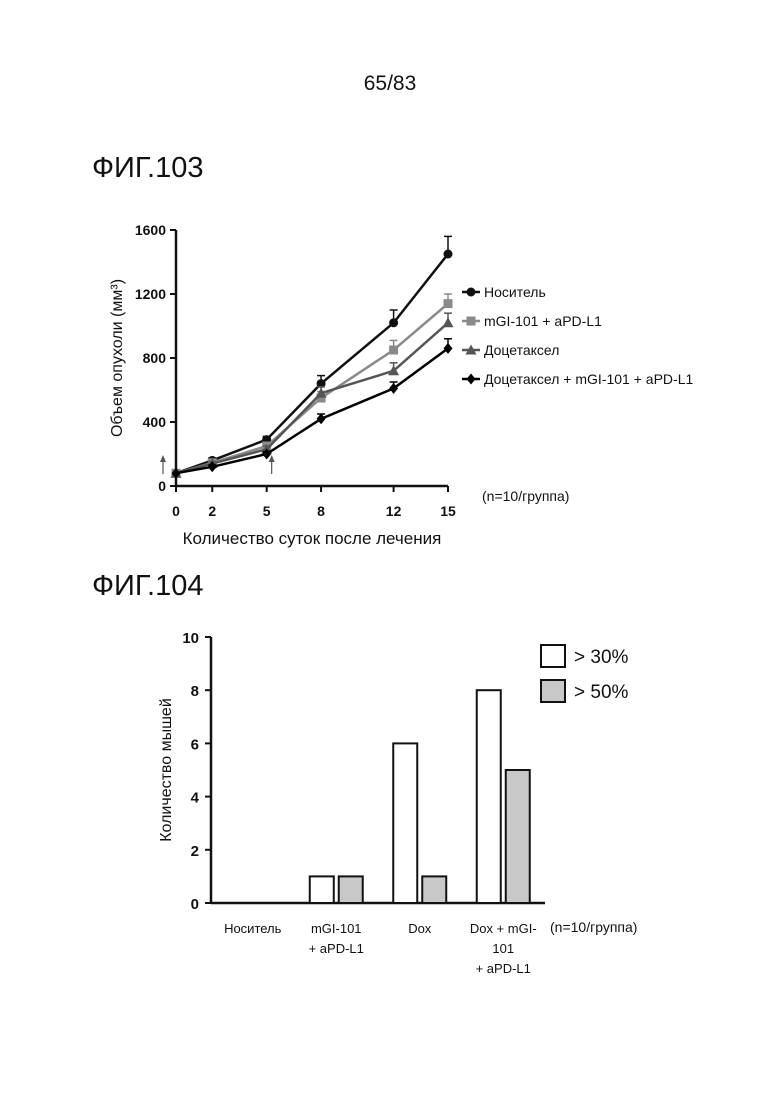  Describe the element at coordinates (166, 770) in the screenshot. I see `y-axis-title: Количество мышей` at that location.